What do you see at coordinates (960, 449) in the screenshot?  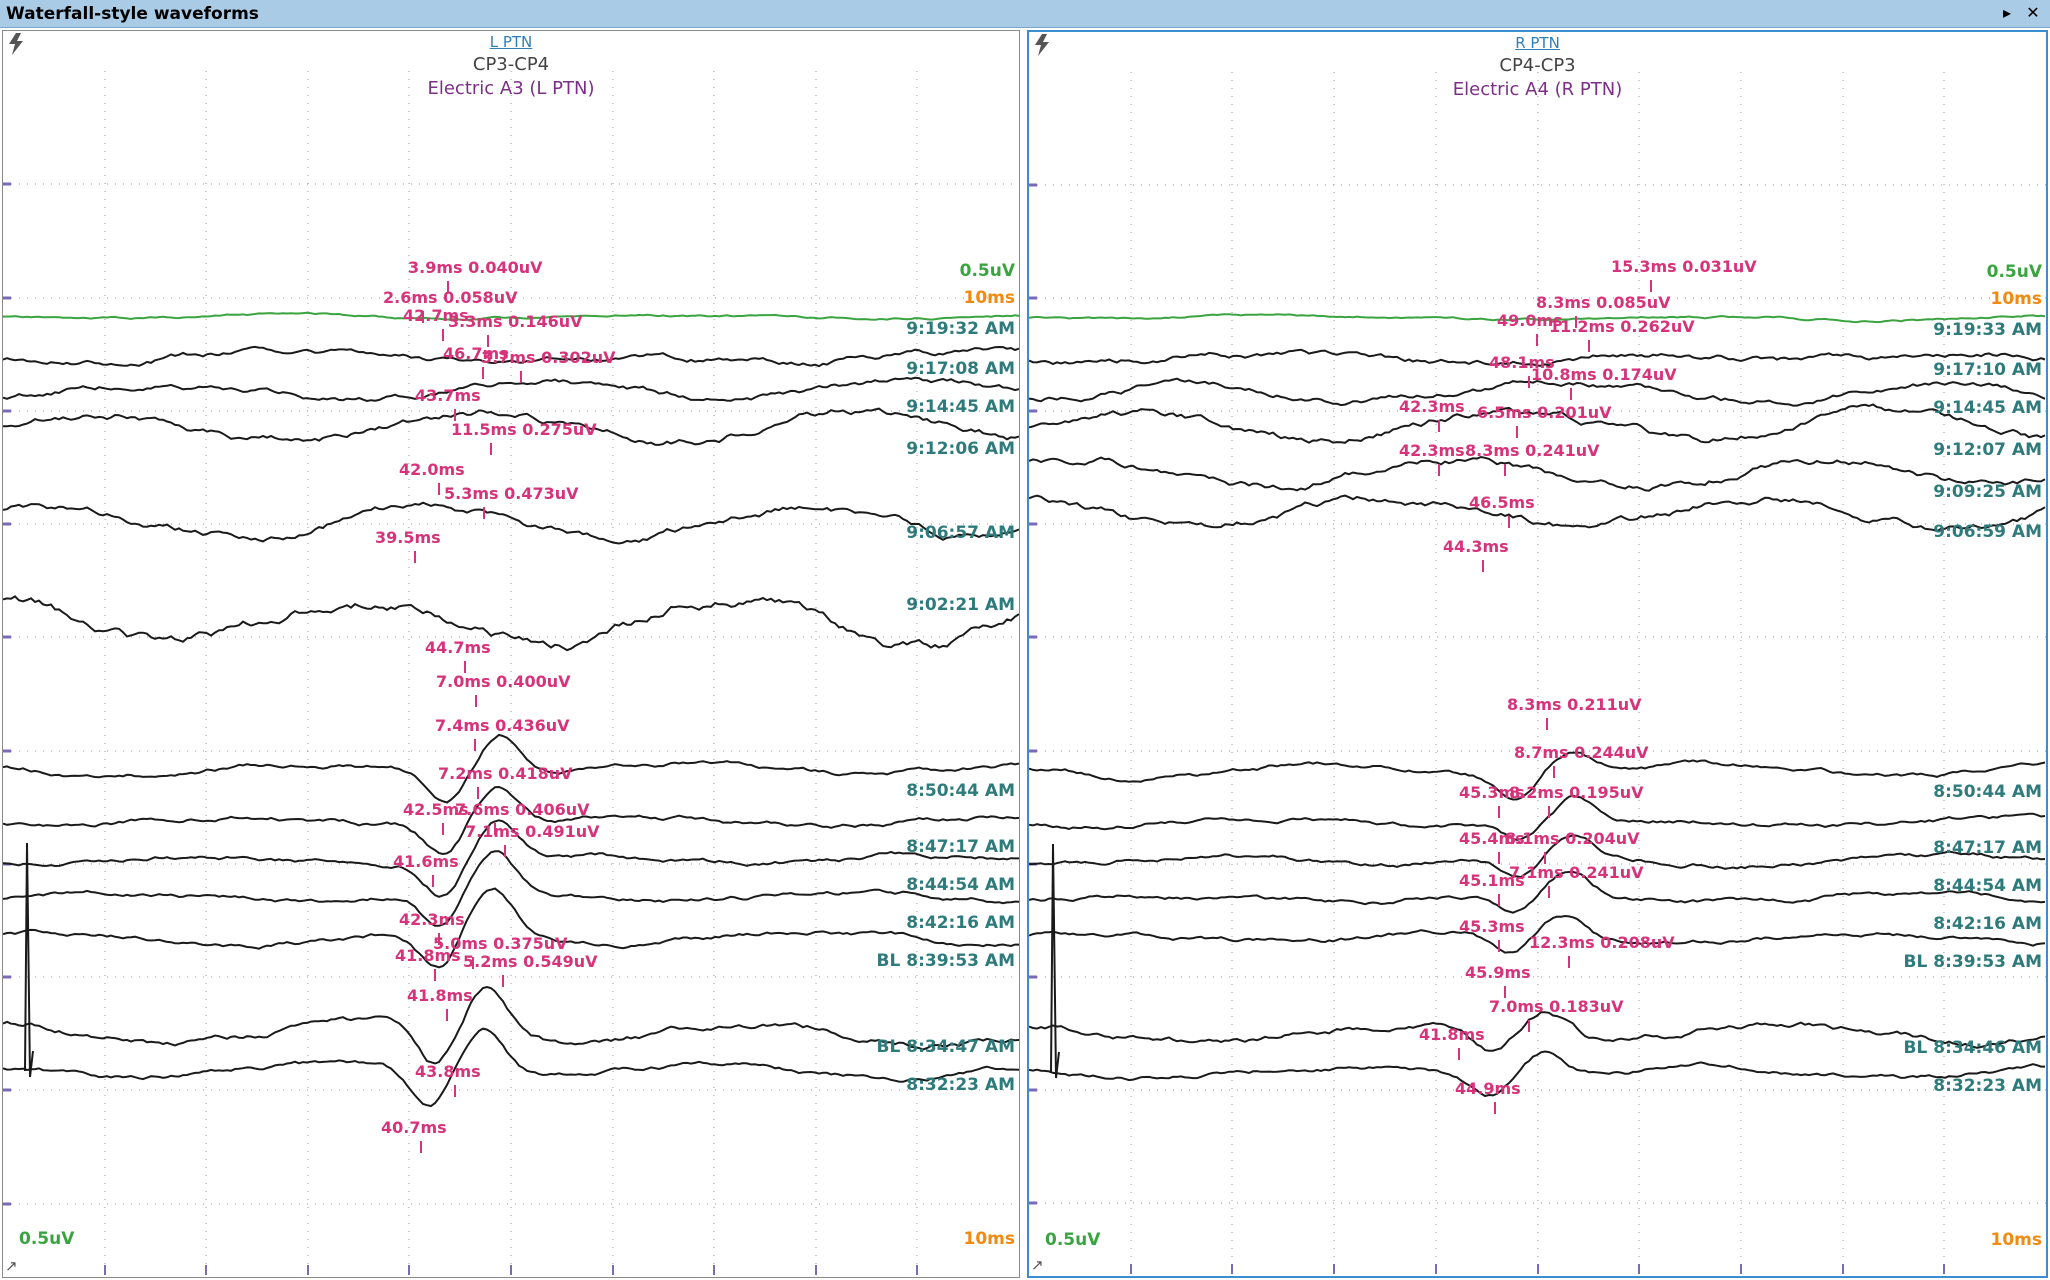 I see `trace-timestamp: 9:12:06 AM` at bounding box center [960, 449].